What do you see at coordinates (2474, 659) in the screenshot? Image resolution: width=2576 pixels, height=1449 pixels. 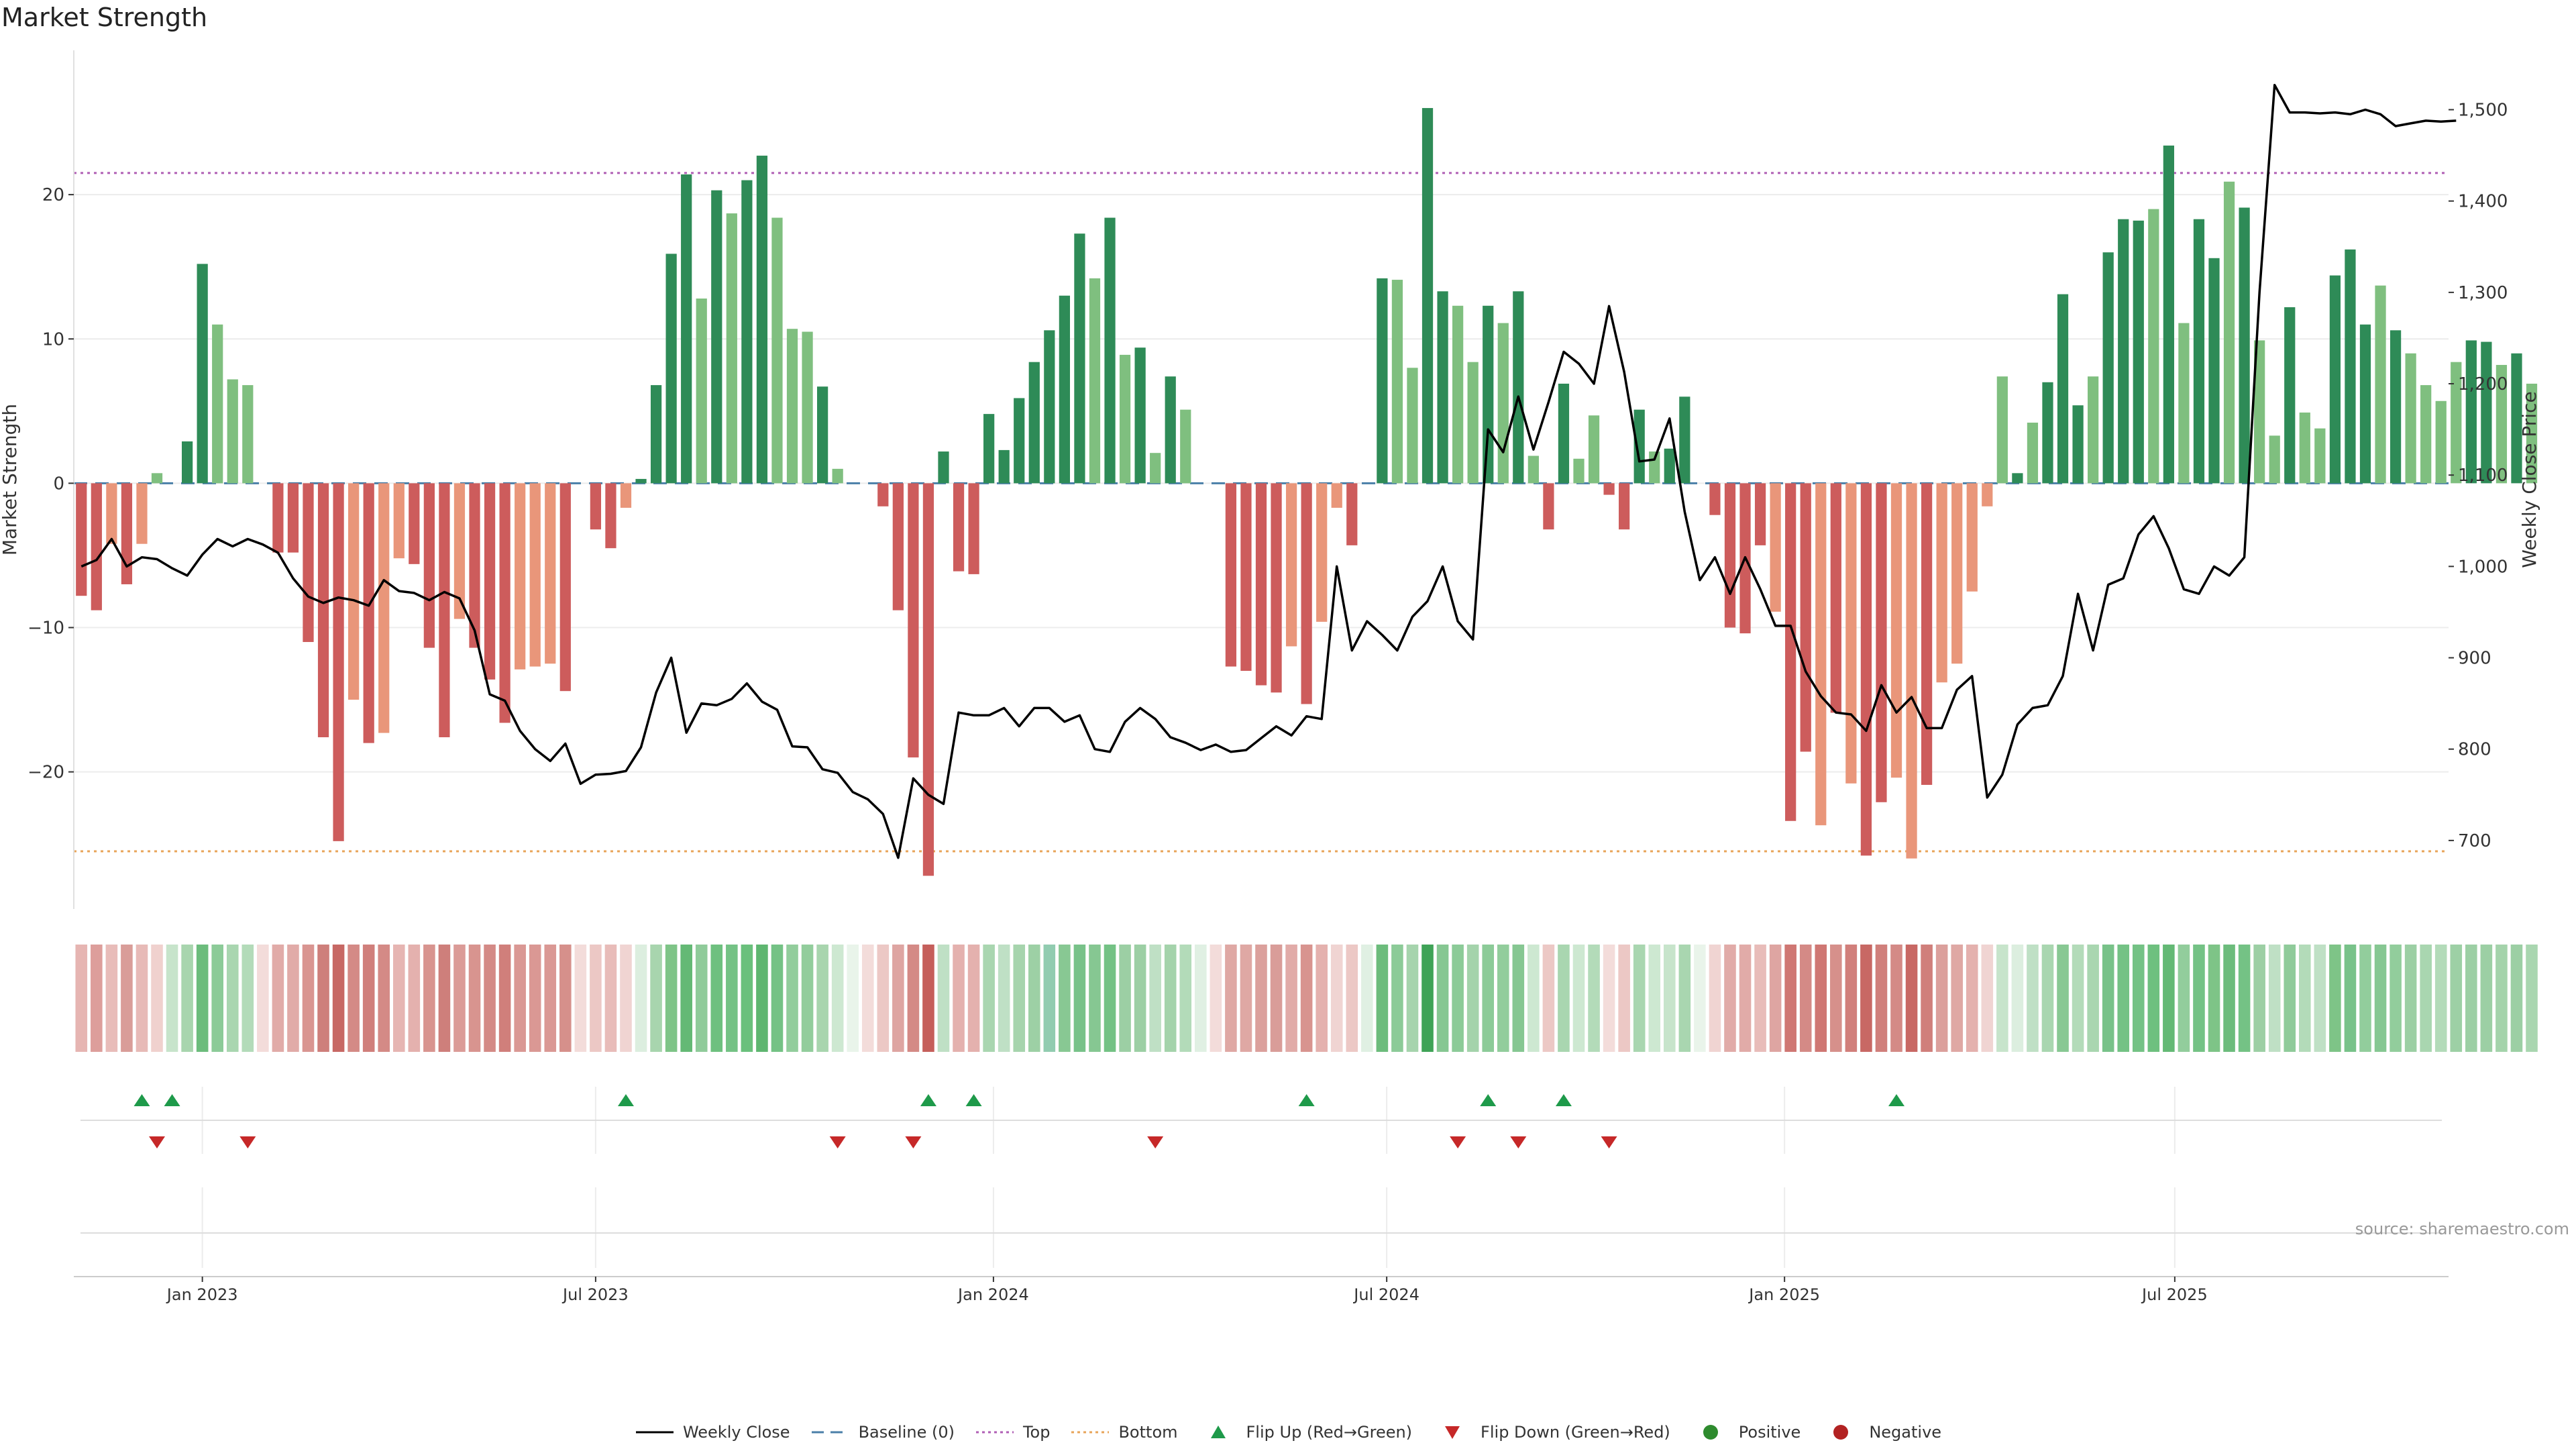 I see `right-tick-label: 900` at bounding box center [2474, 659].